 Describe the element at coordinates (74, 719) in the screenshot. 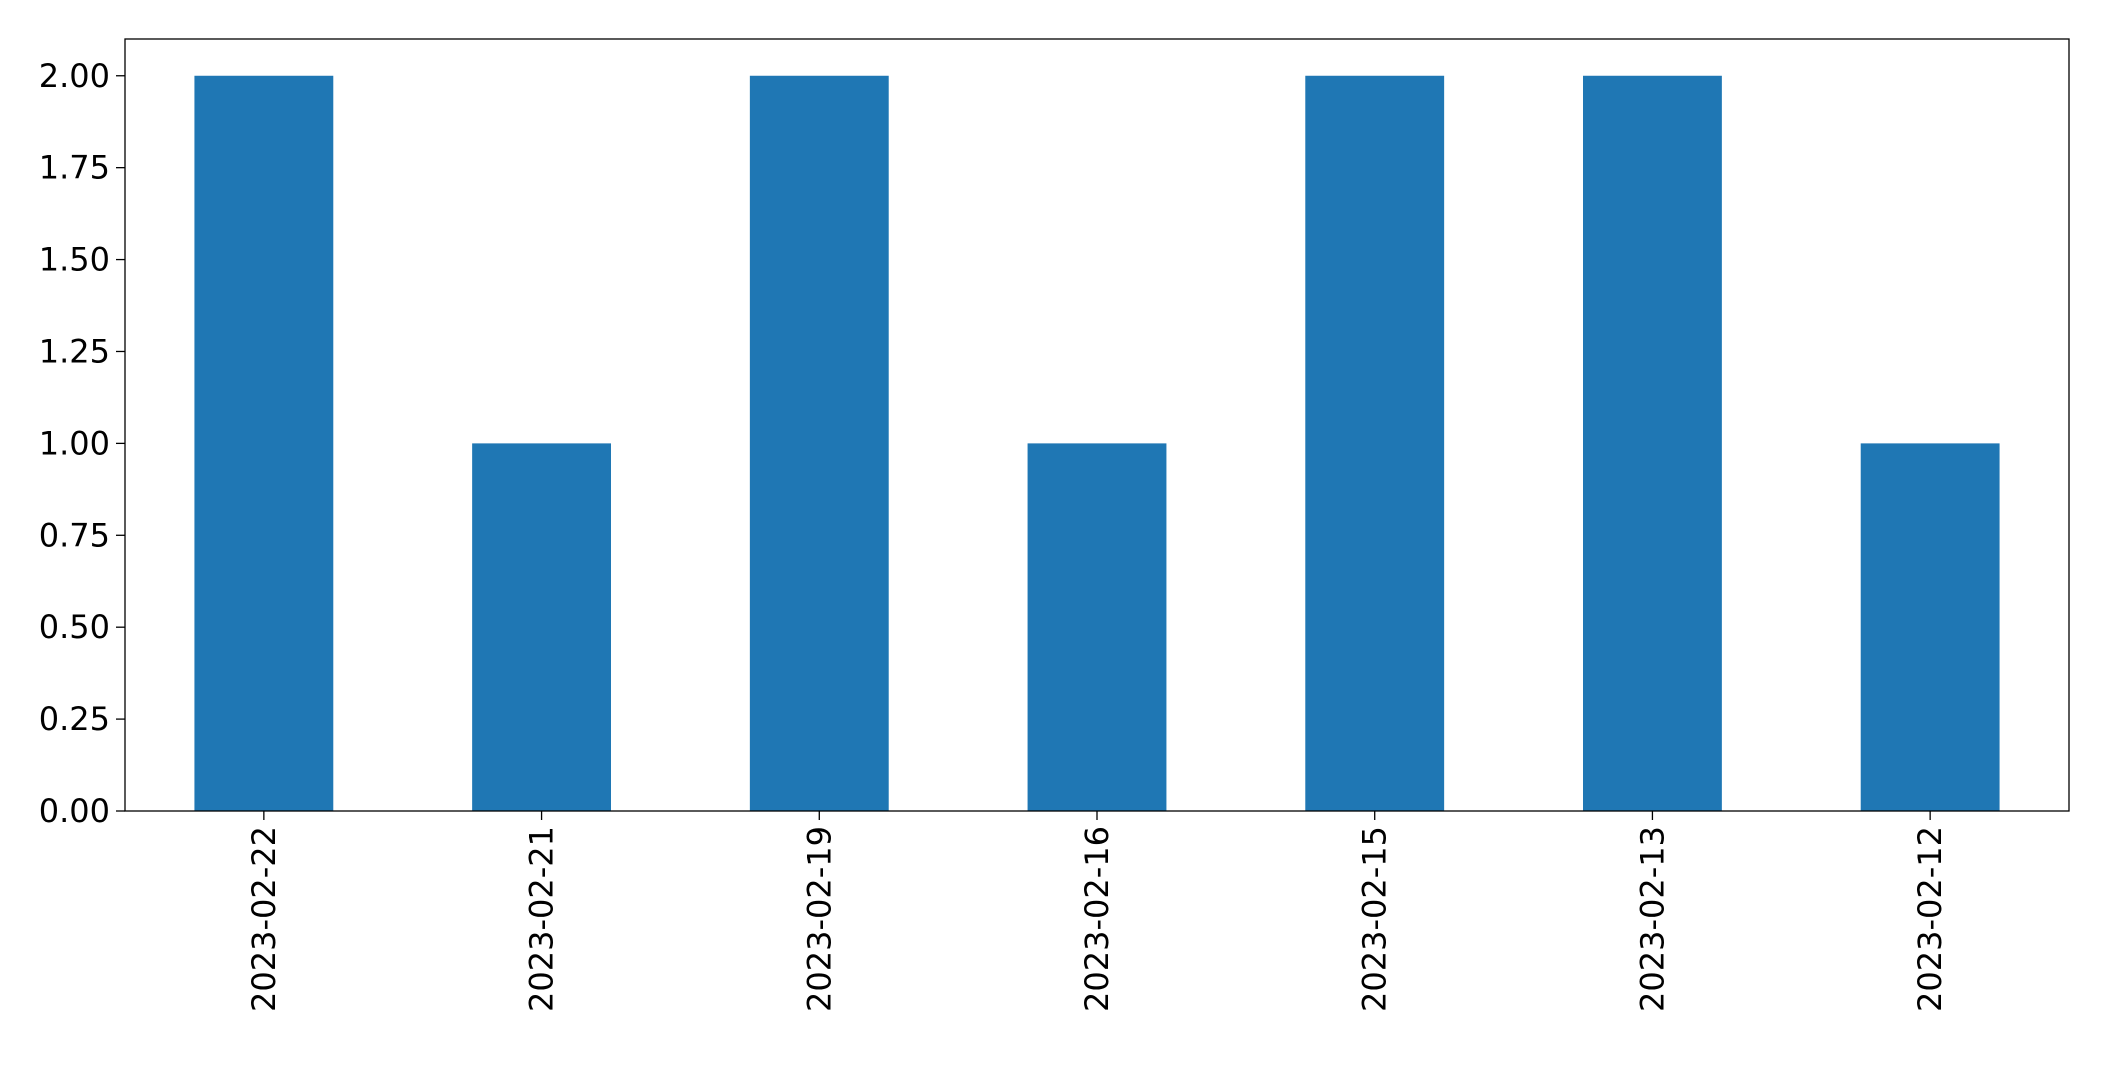

I see `y-tick-label: 0.25` at that location.